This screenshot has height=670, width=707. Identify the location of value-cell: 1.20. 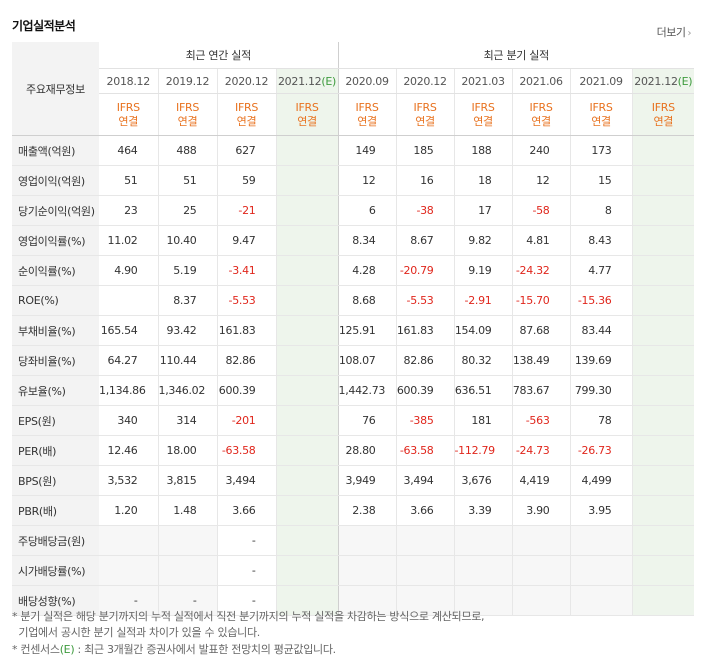
(128, 510).